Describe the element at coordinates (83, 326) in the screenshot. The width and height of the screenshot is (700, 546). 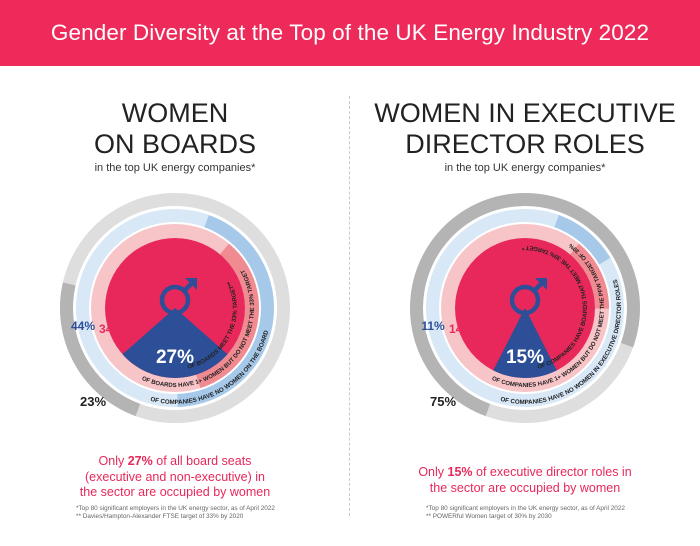
I see `middle-ring-value-label: 44%` at that location.